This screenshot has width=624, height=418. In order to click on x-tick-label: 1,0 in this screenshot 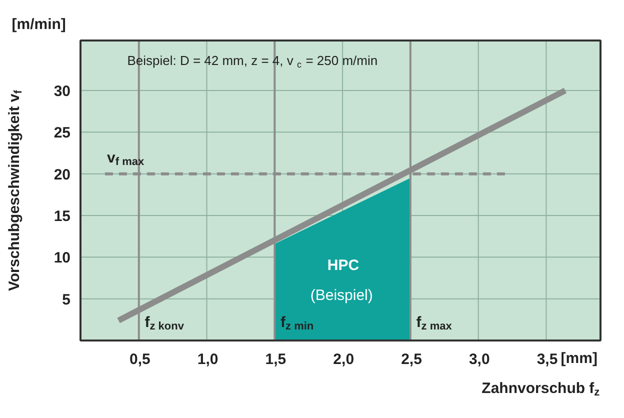, I will do `click(207, 359)`.